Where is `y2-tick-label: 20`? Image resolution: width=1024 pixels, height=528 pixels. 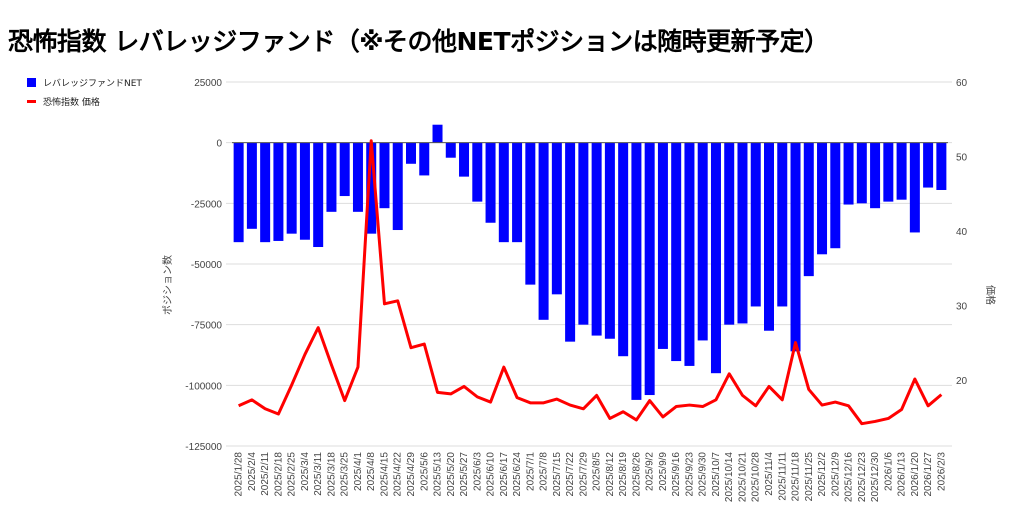 y2-tick-label: 20 is located at coordinates (962, 381).